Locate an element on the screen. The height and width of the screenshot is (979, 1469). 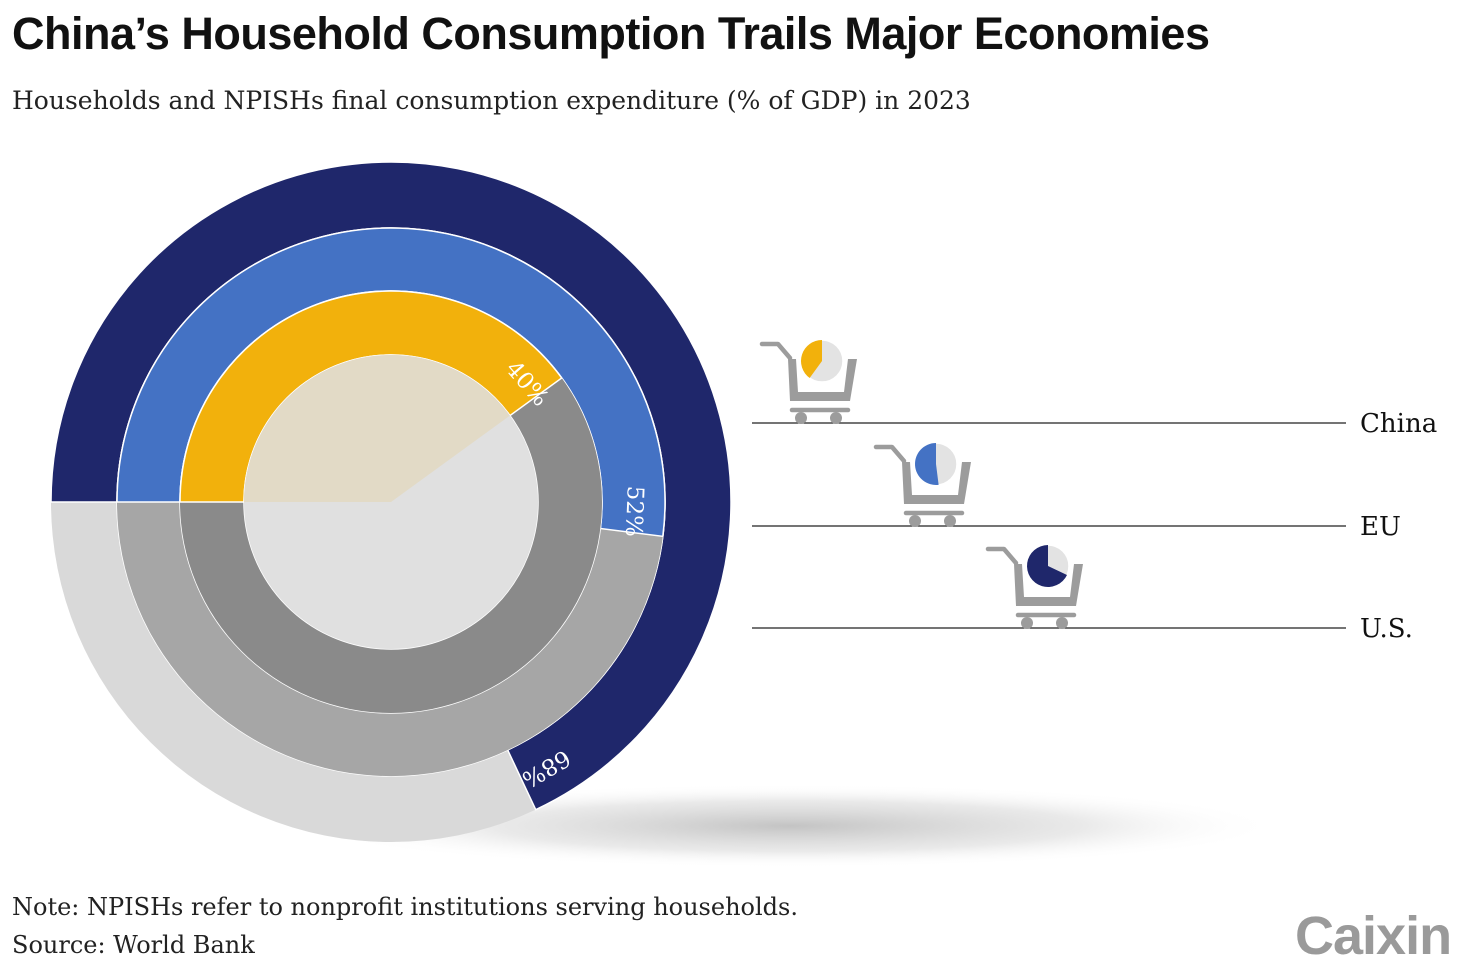
caixin-logo: Caixin is located at coordinates (1373, 936).